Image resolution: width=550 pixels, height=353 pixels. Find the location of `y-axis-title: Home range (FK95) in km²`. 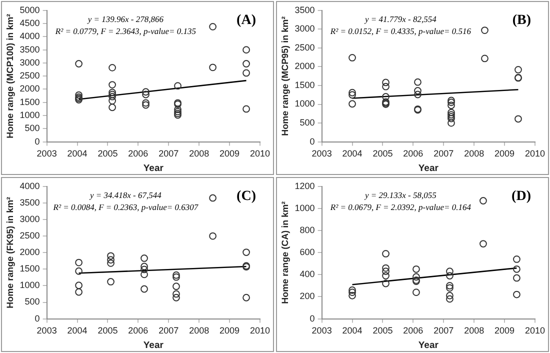

y-axis-title: Home range (FK95) in km² is located at coordinates (9, 252).